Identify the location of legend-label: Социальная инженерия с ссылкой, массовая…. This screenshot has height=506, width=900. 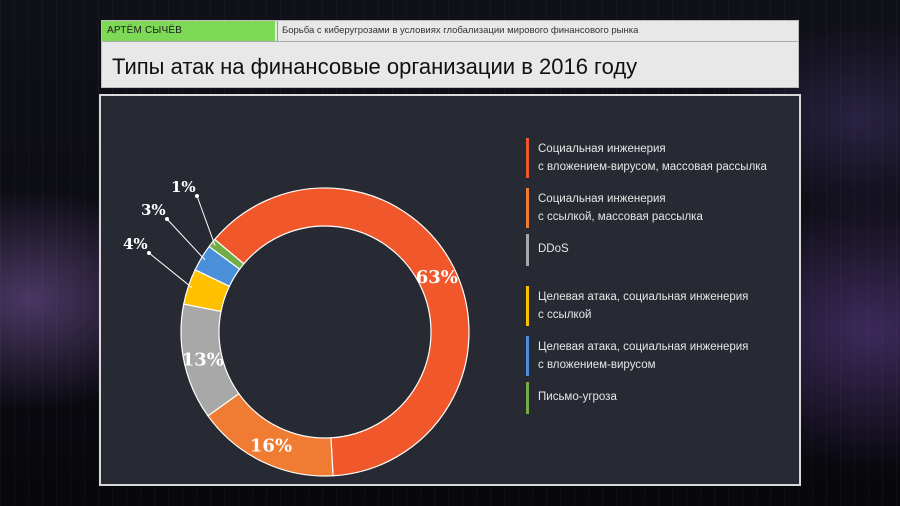
(620, 208).